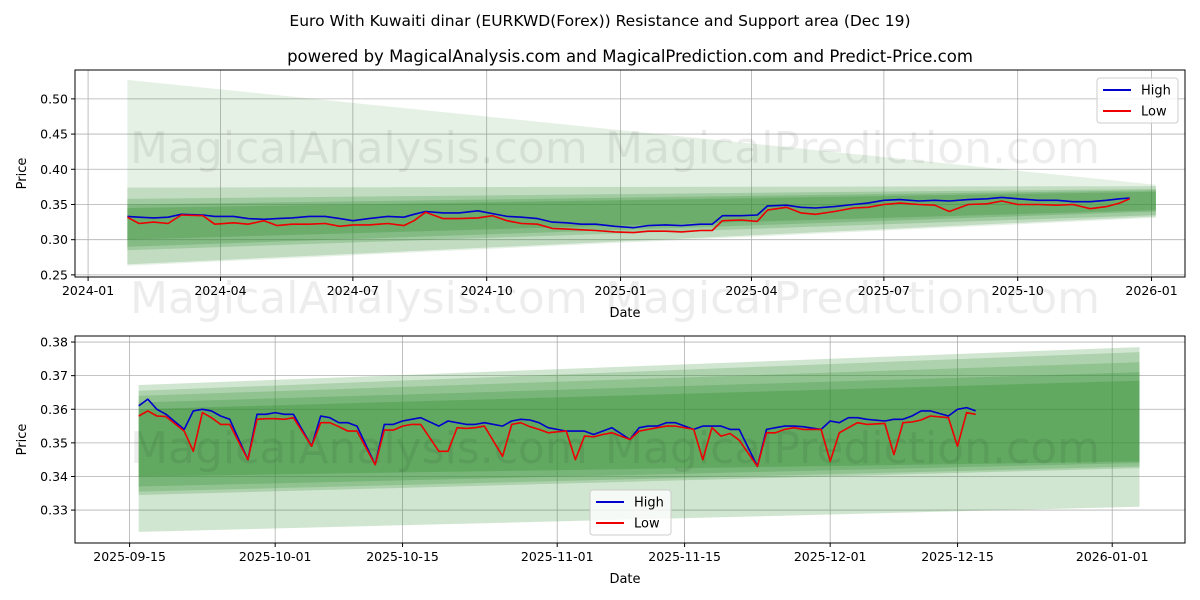 The height and width of the screenshot is (600, 1200). Describe the element at coordinates (557, 556) in the screenshot. I see `x-tick-label: 2025-11-01` at that location.